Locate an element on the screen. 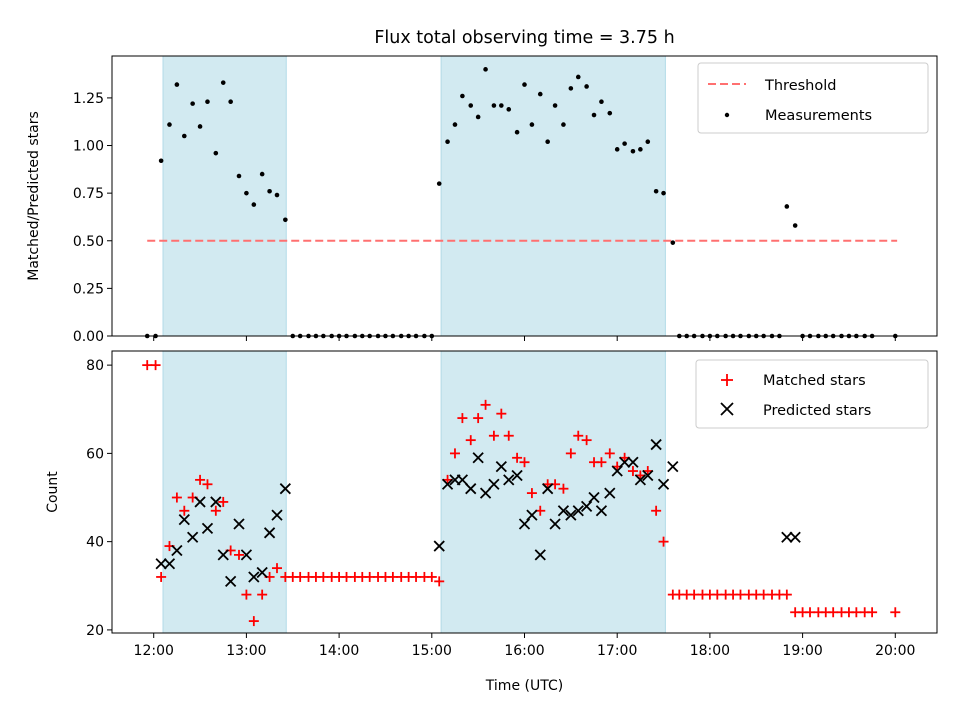  observing-window-shade is located at coordinates (553, 492).